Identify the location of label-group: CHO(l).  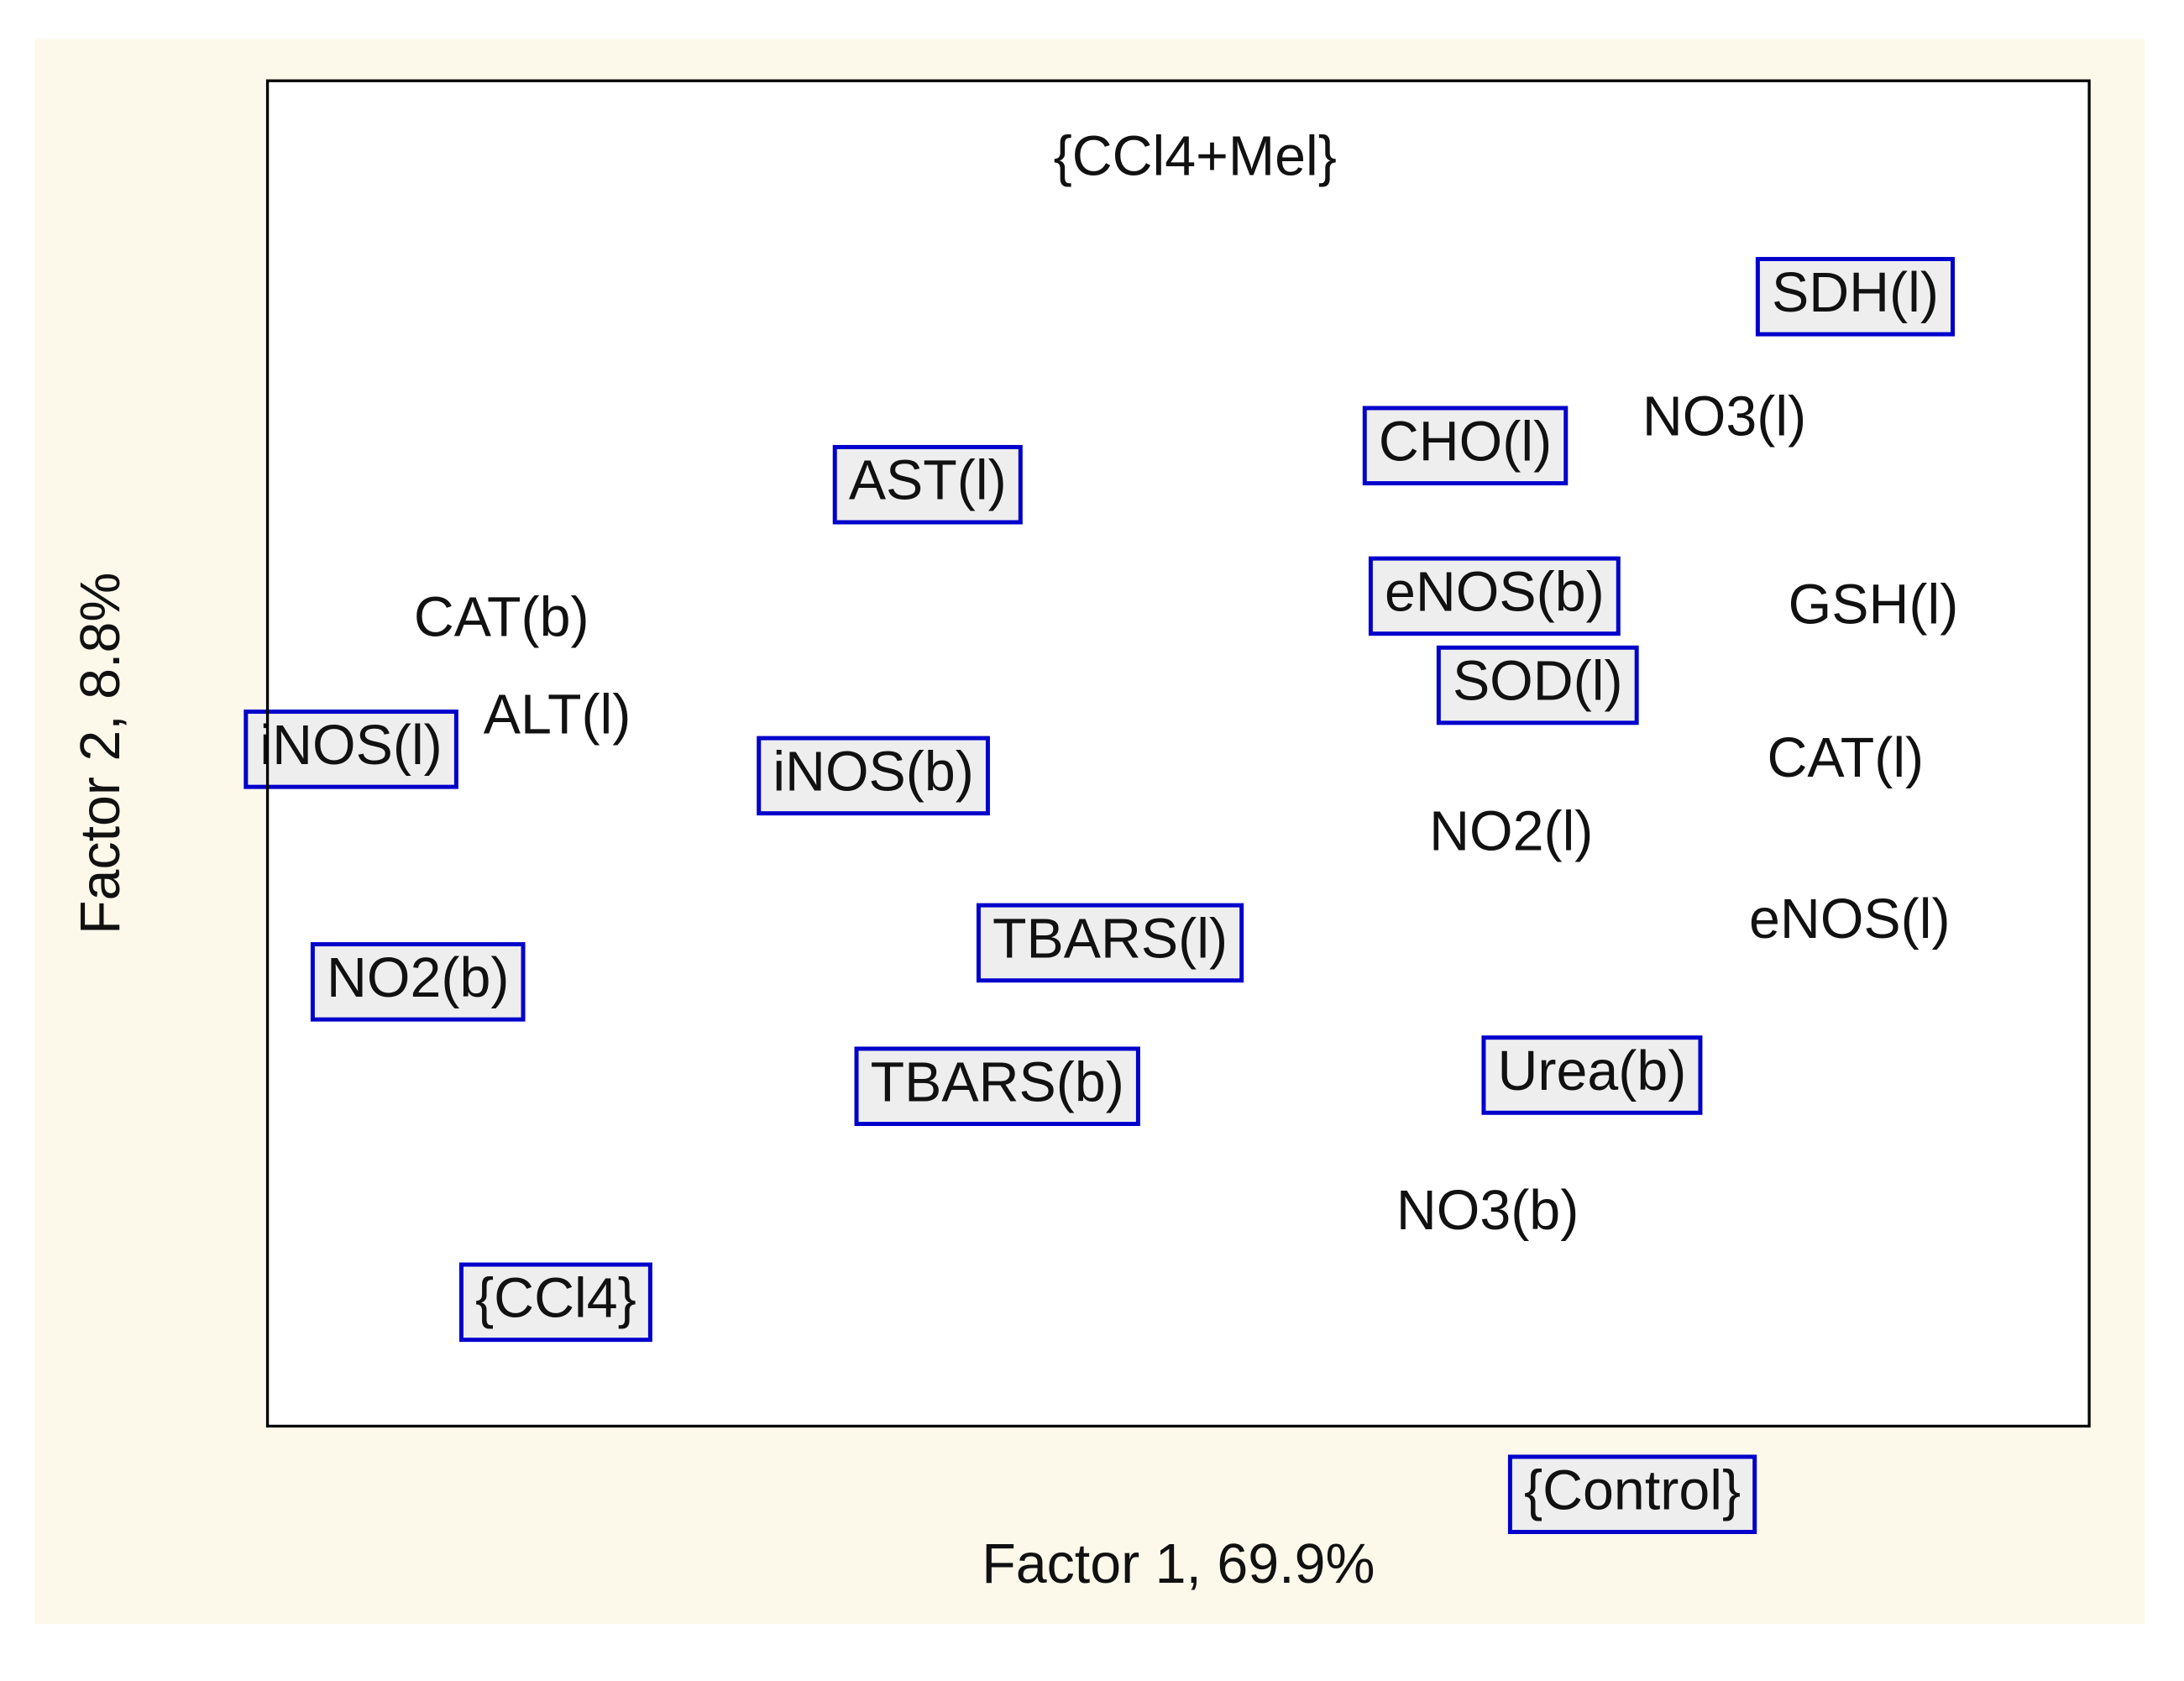
(1465, 446).